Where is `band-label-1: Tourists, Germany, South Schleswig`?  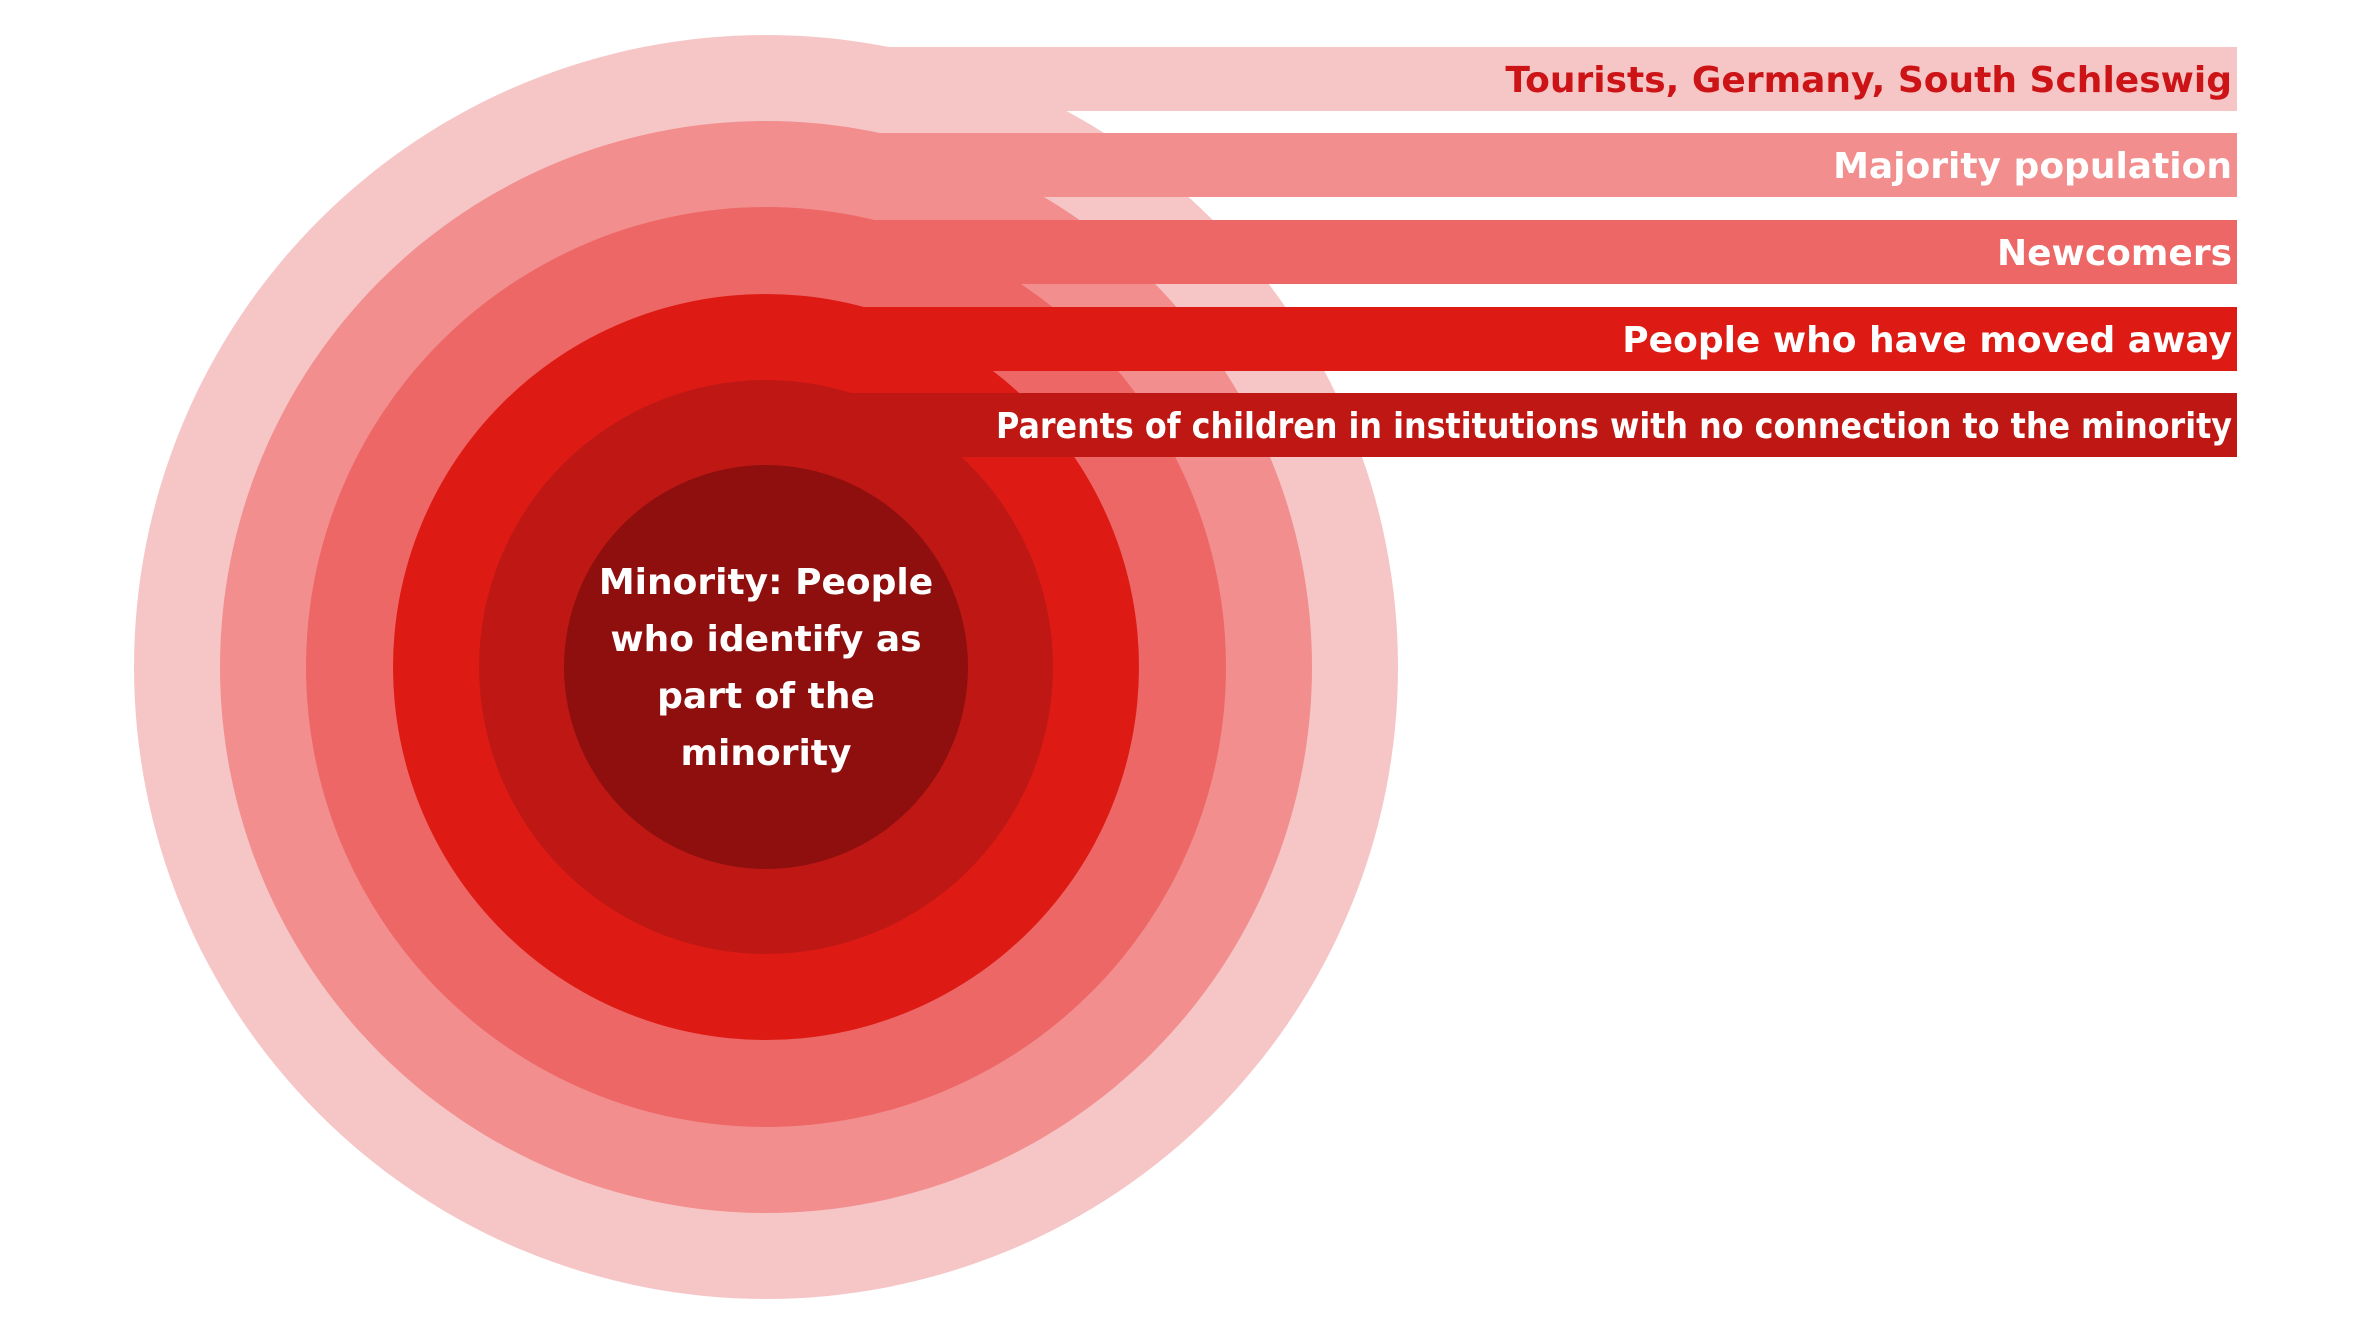 band-label-1: Tourists, Germany, South Schleswig is located at coordinates (1868, 80).